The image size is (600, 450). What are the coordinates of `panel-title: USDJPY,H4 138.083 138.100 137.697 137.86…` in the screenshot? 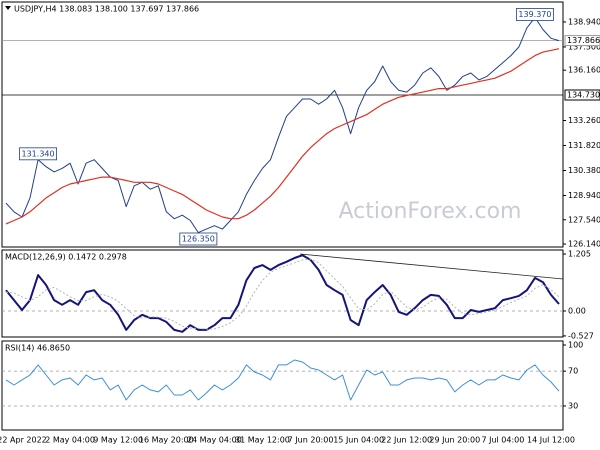 It's located at (106, 9).